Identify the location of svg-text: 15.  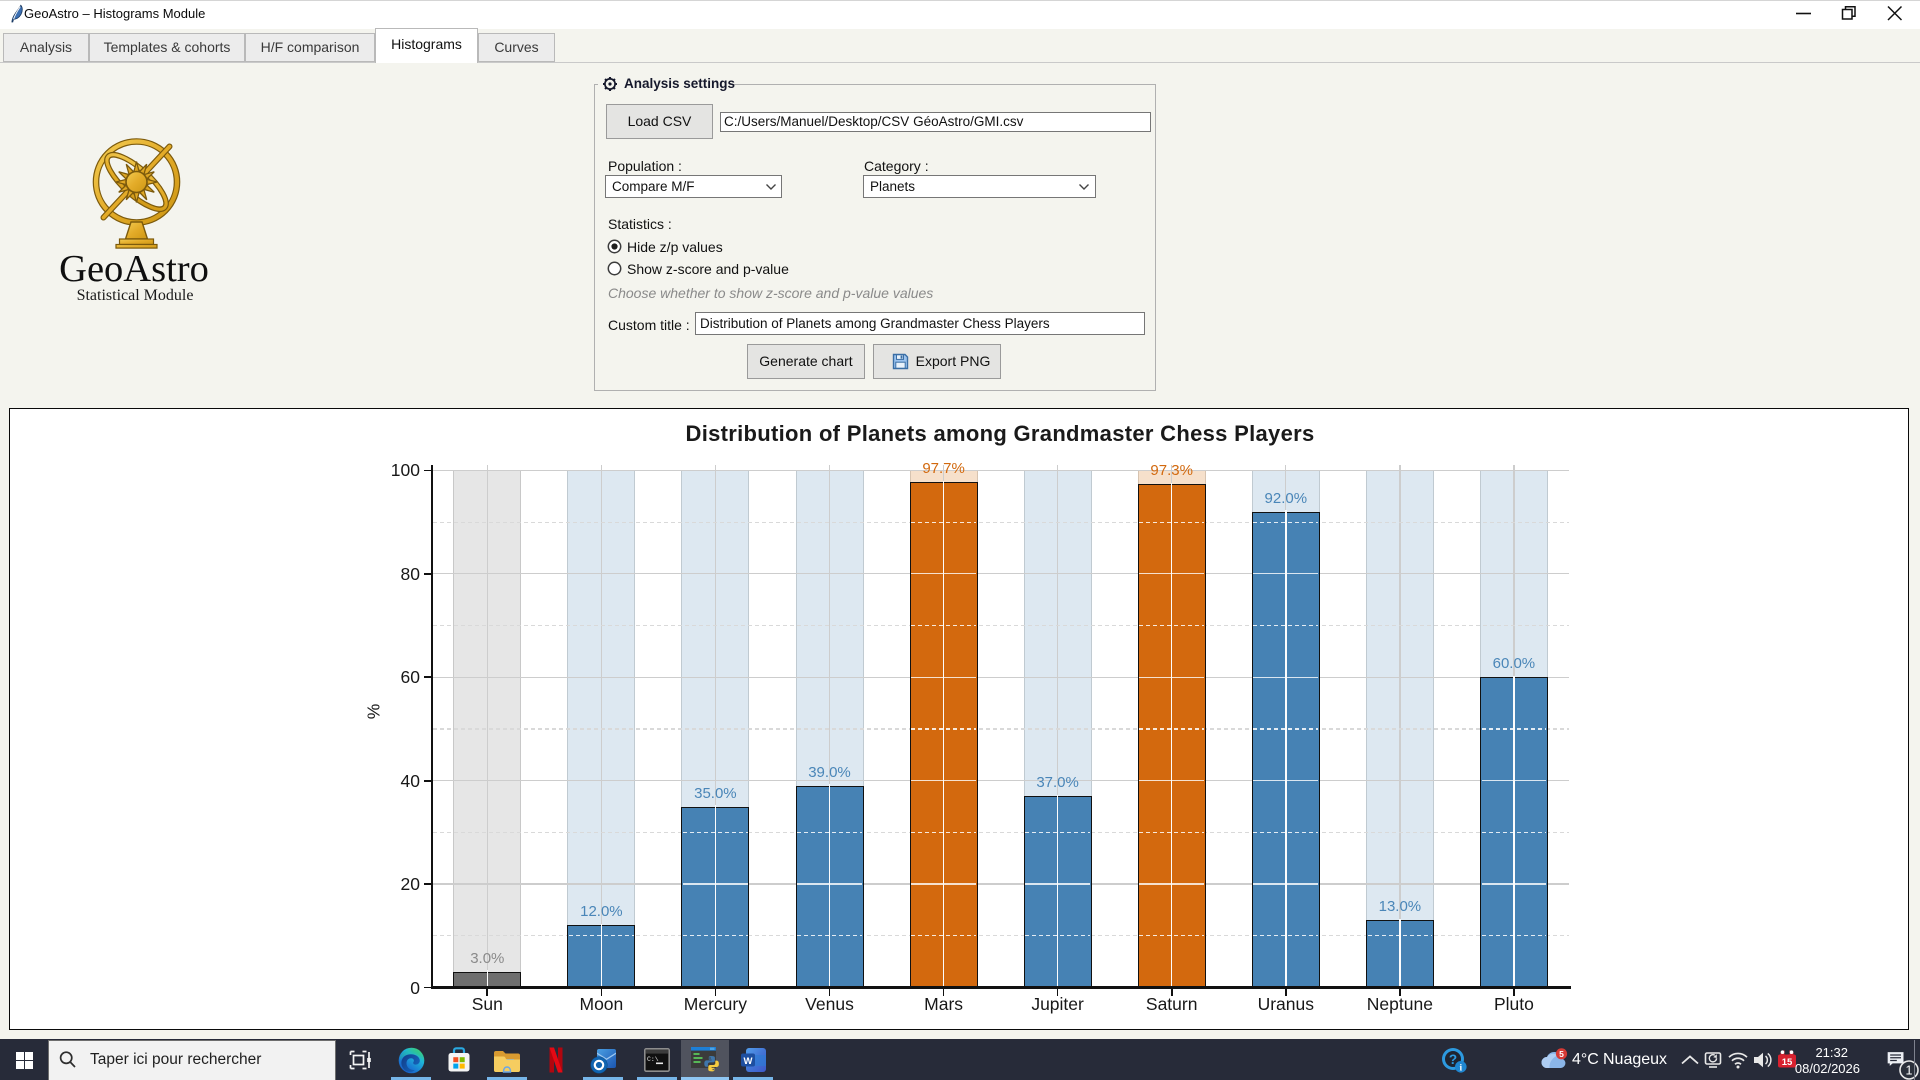
(1787, 1062).